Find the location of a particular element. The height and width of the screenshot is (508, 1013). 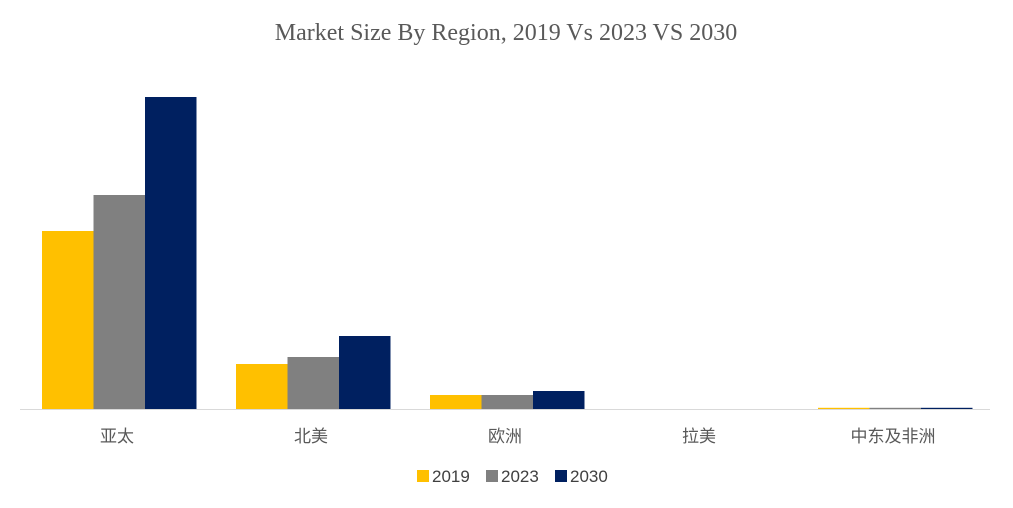

legend: 2019 2023 2030 is located at coordinates (512, 476).